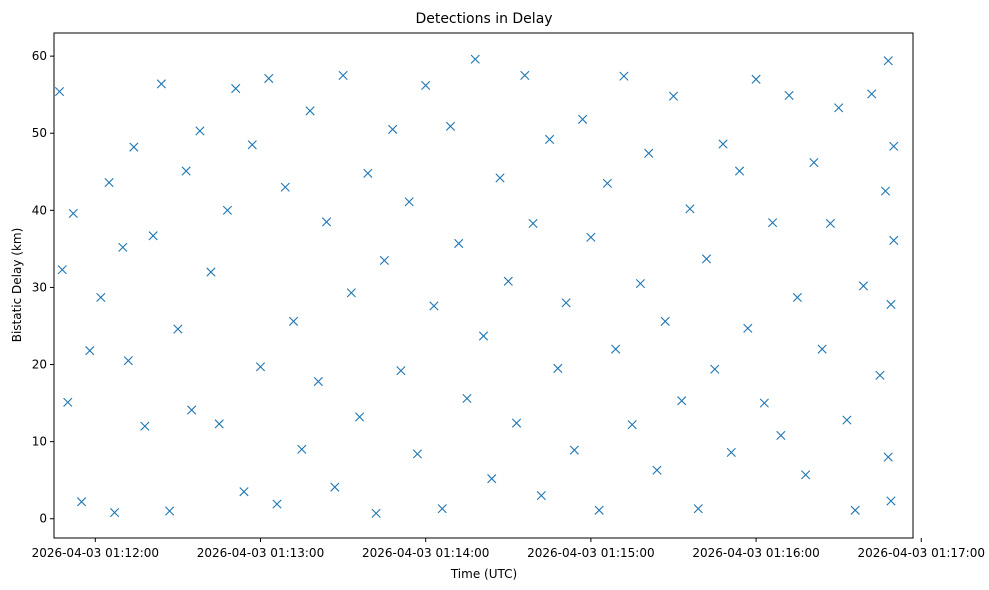  Describe the element at coordinates (590, 553) in the screenshot. I see `x-tick-label: 2026-04-03 01:15:00` at that location.